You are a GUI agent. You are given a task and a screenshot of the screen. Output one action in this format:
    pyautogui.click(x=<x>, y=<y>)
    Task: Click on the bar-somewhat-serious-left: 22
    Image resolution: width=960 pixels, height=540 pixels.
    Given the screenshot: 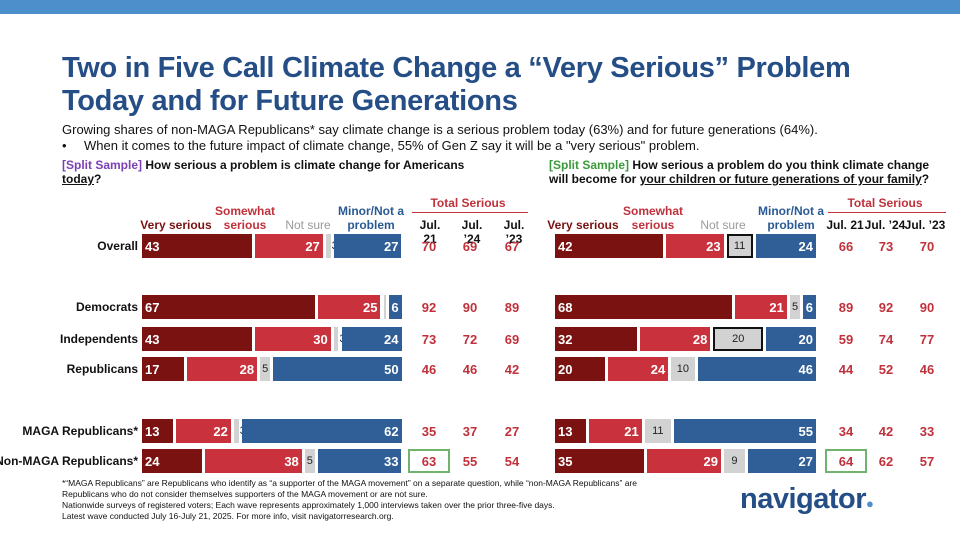 What is the action you would take?
    pyautogui.click(x=203, y=431)
    